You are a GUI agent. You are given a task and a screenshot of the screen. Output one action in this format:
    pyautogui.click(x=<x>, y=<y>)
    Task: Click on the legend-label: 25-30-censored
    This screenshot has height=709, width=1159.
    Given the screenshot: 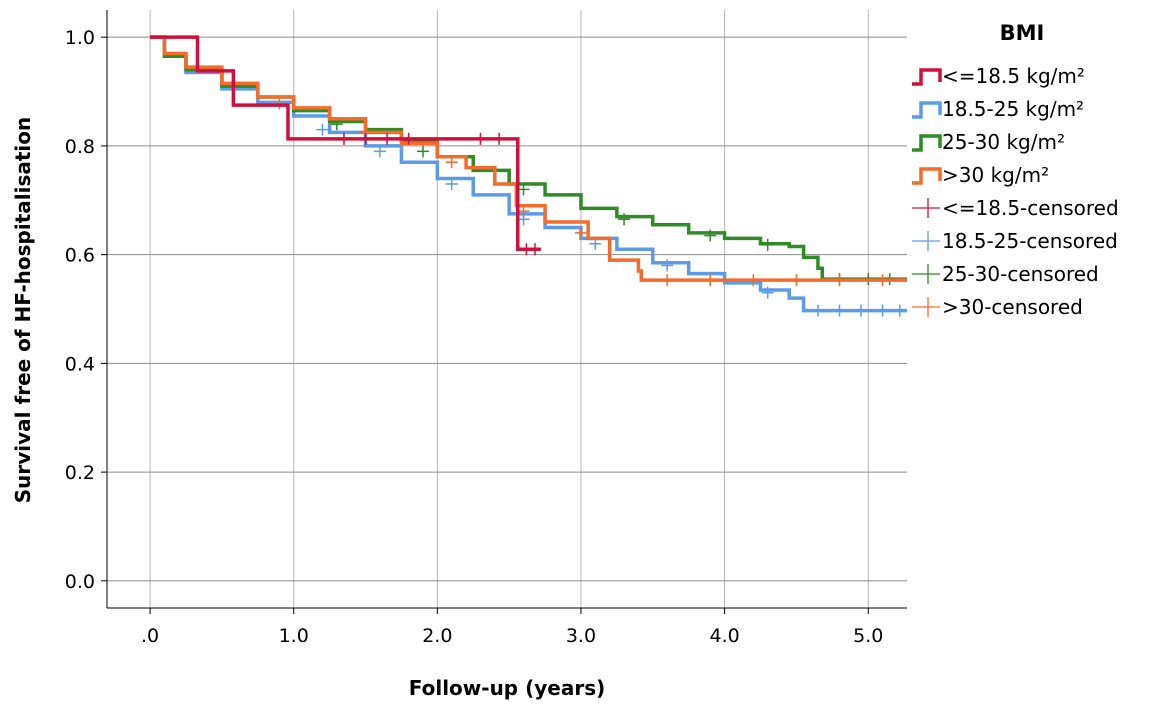 What is the action you would take?
    pyautogui.click(x=1020, y=274)
    